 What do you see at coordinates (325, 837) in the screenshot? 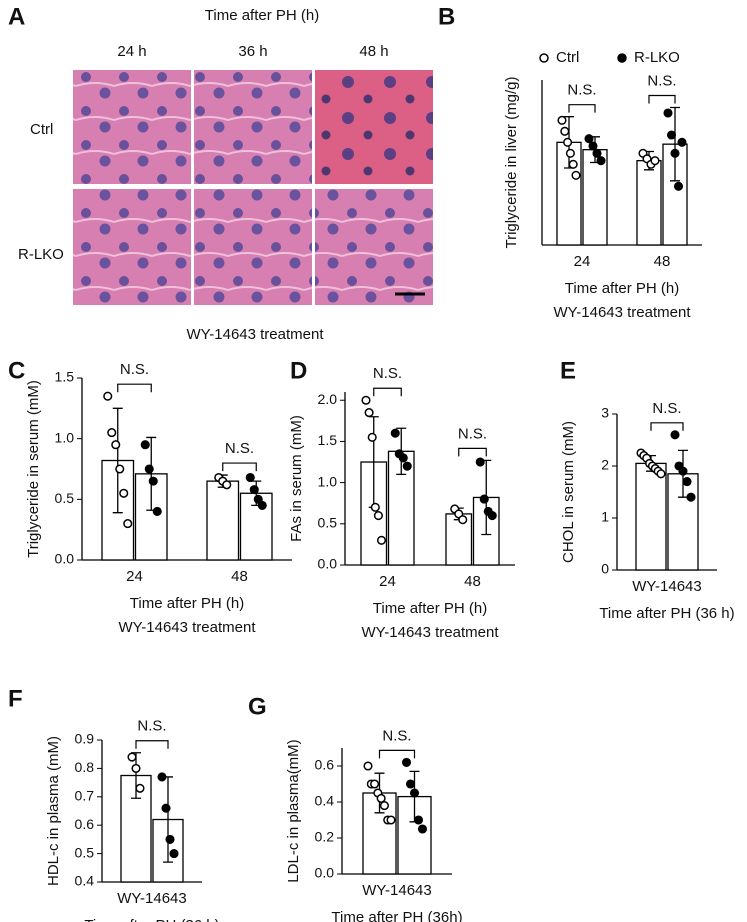
I see `y-tick-label: 0.2` at bounding box center [325, 837].